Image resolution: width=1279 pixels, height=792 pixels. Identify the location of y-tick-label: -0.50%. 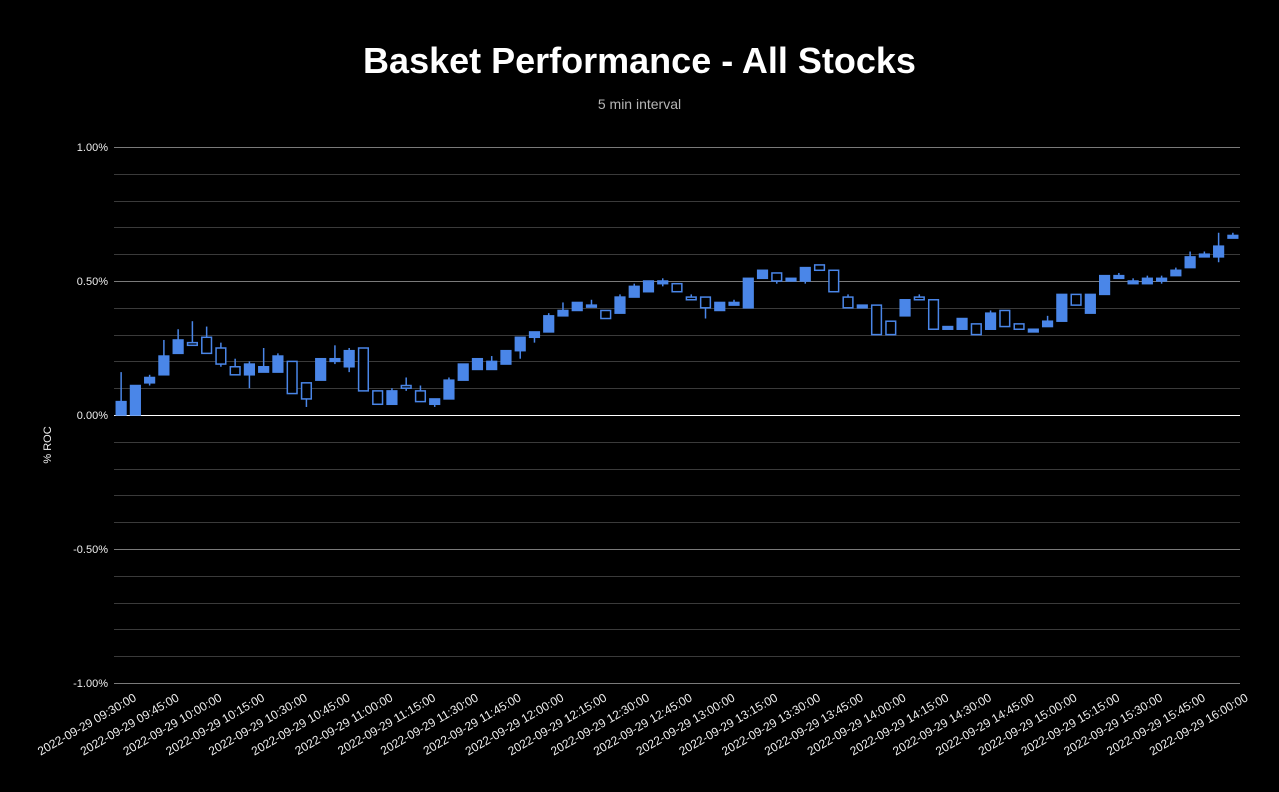
(90, 550).